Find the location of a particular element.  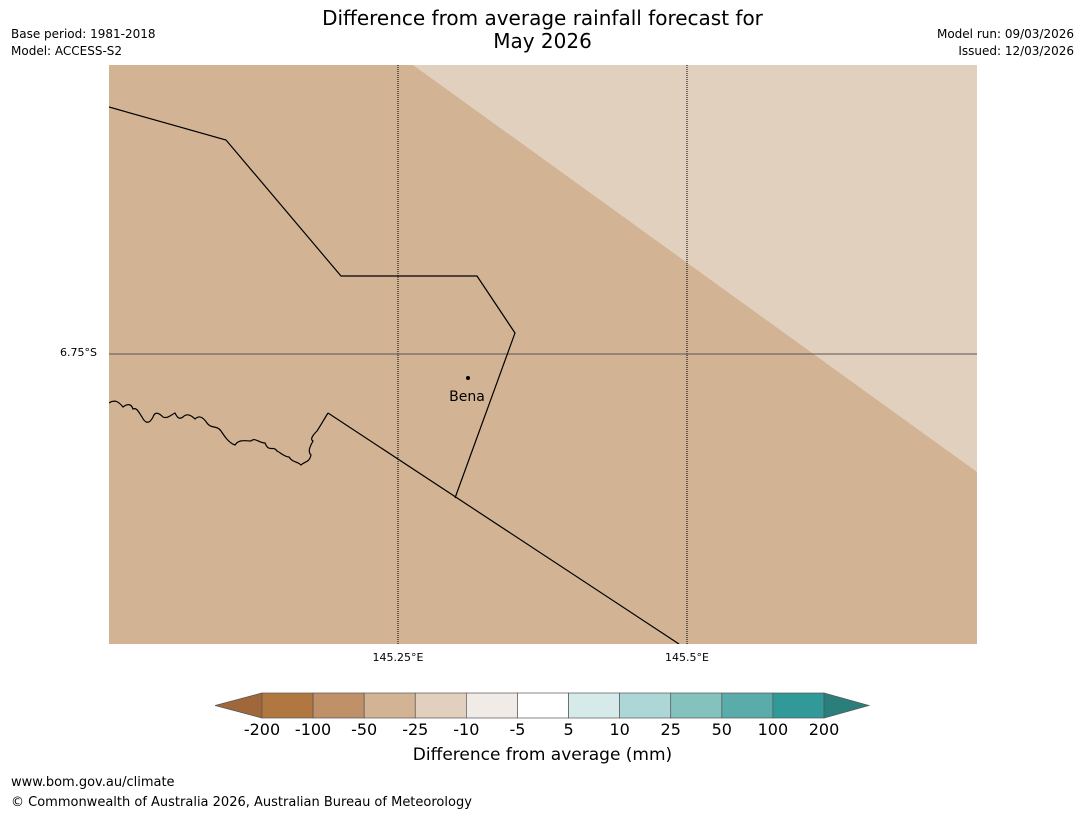

colorbar-tick-label: 50 is located at coordinates (721, 729).